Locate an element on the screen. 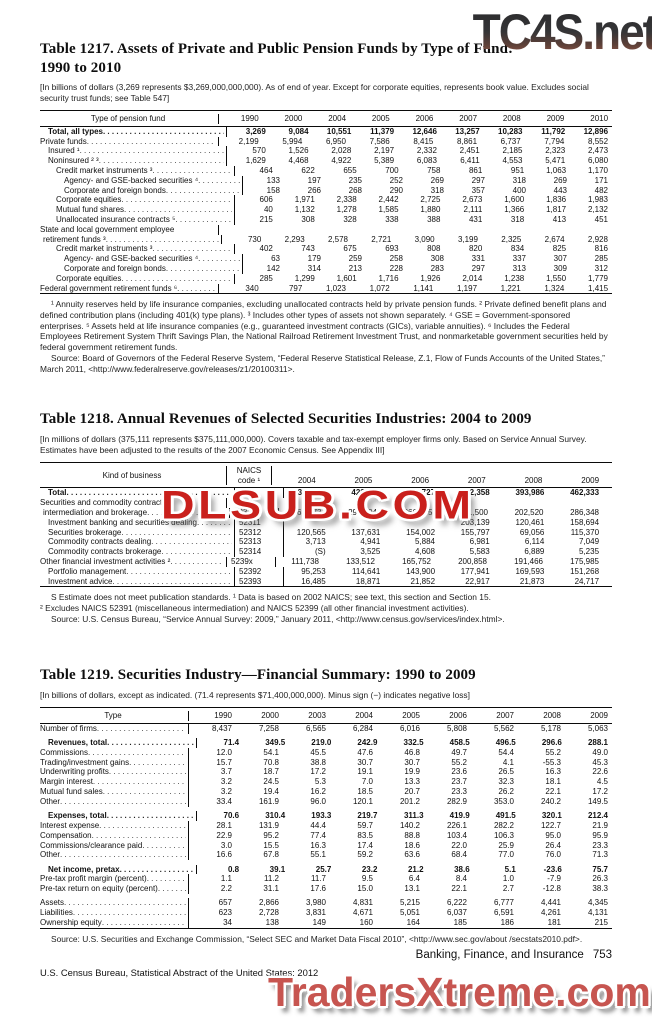 The image size is (652, 1024). cell-value: 1,197 is located at coordinates (467, 288).